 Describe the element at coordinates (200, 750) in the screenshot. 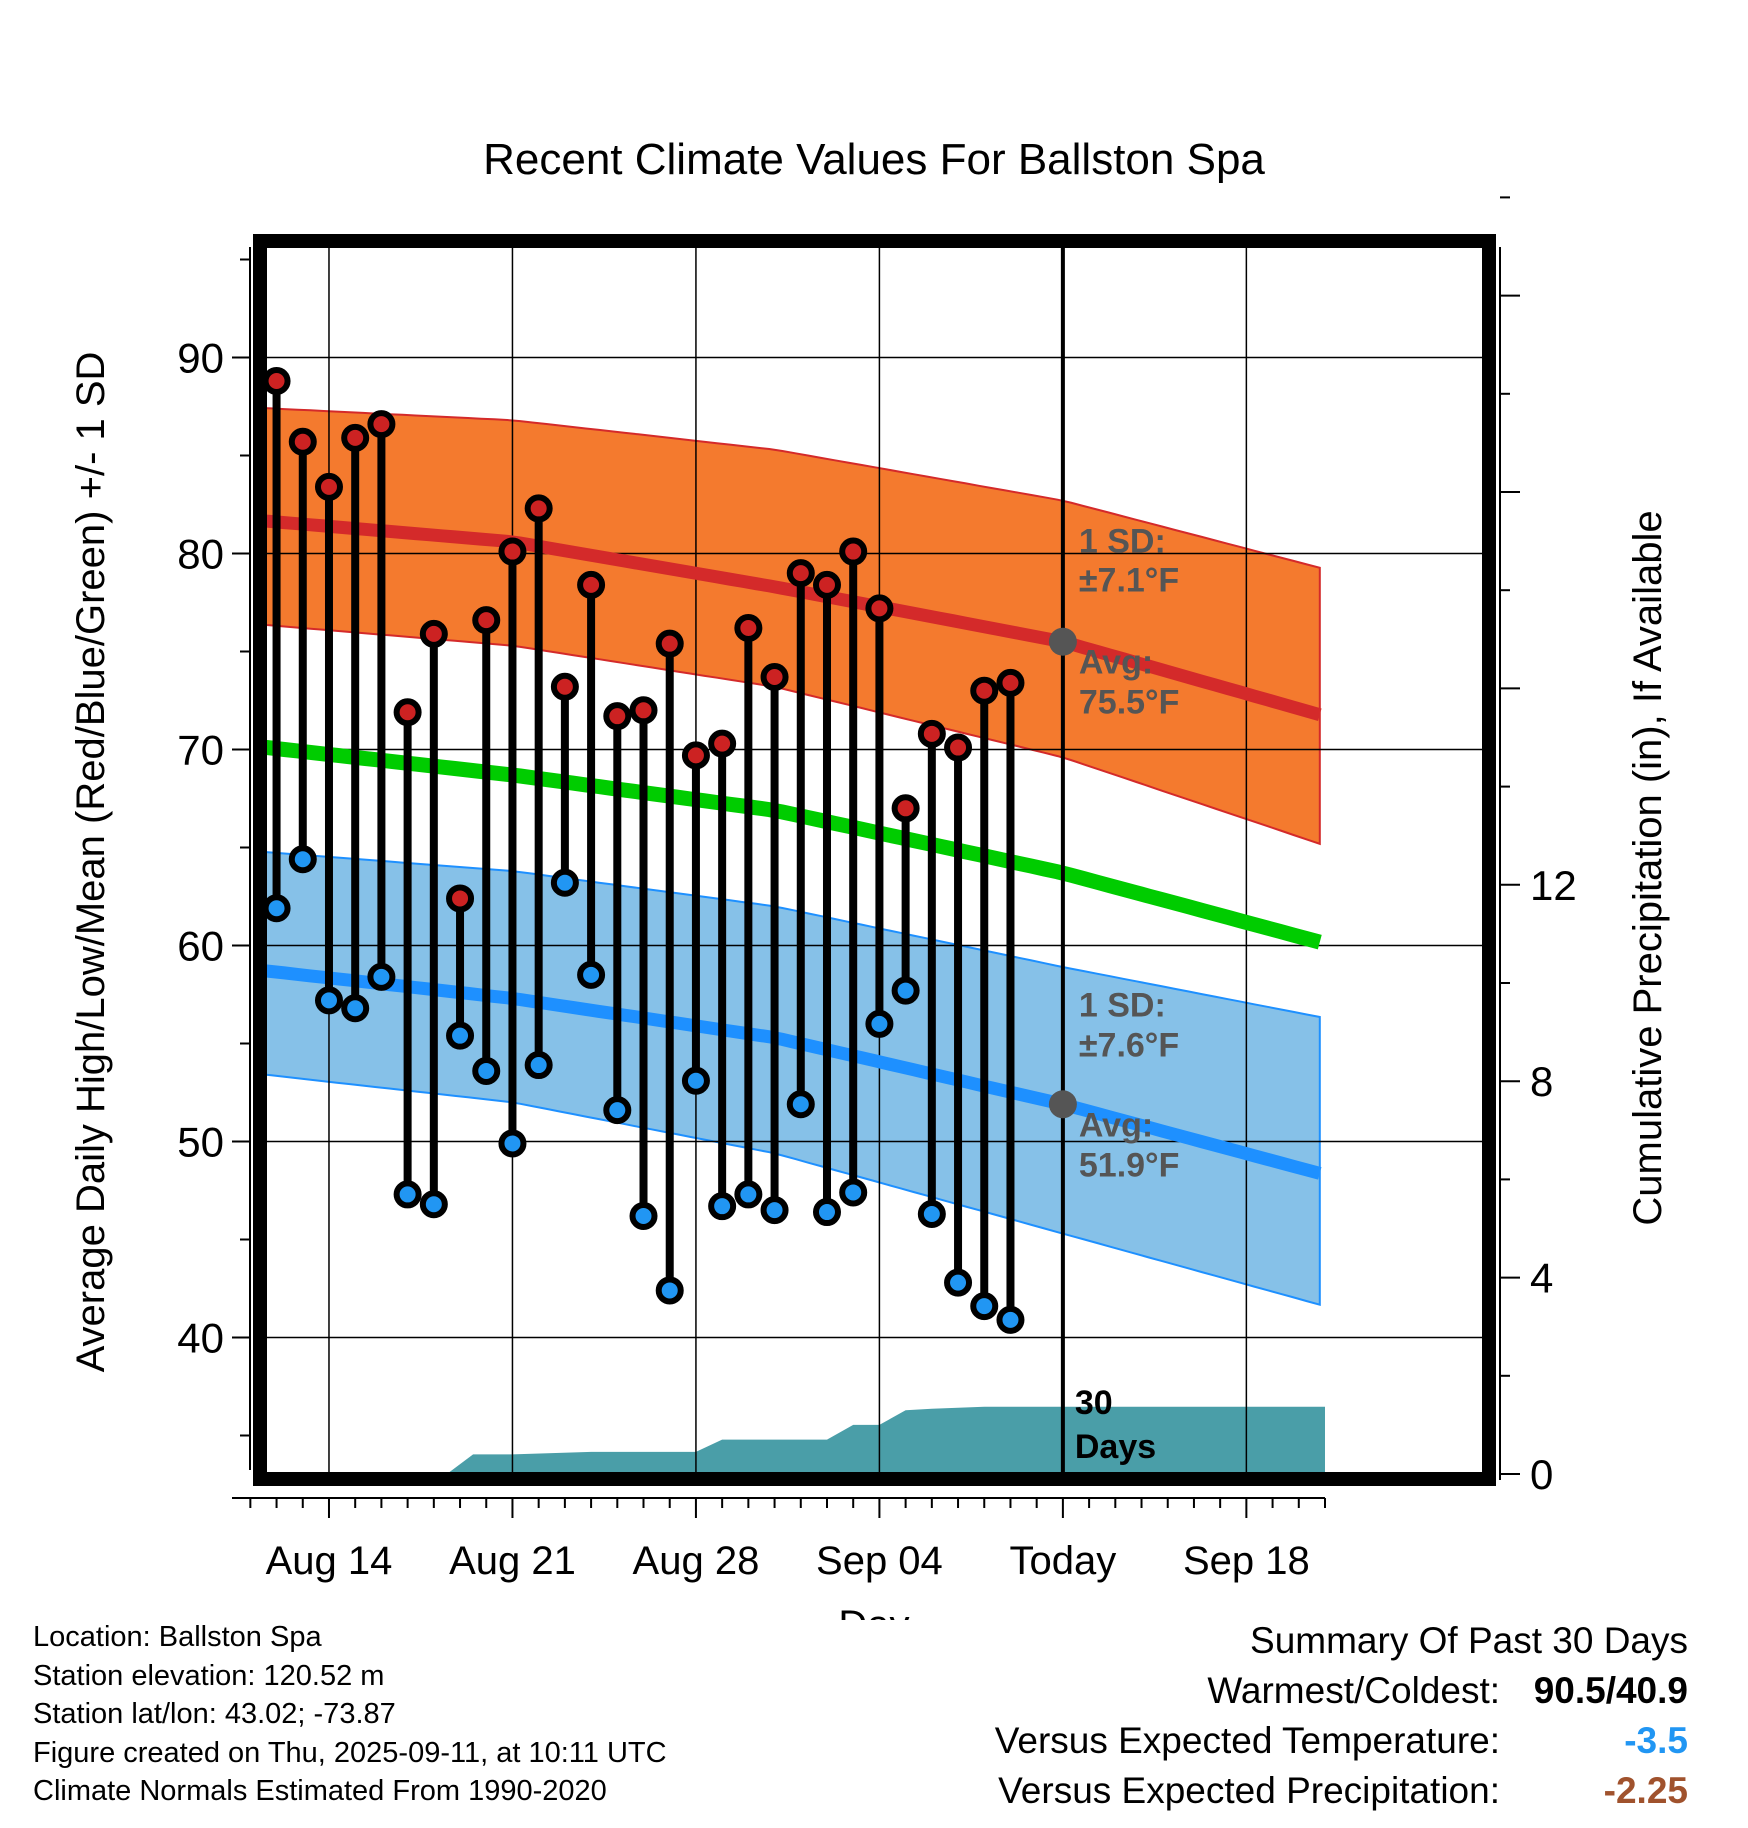

I see `y-tick-label: 70` at that location.